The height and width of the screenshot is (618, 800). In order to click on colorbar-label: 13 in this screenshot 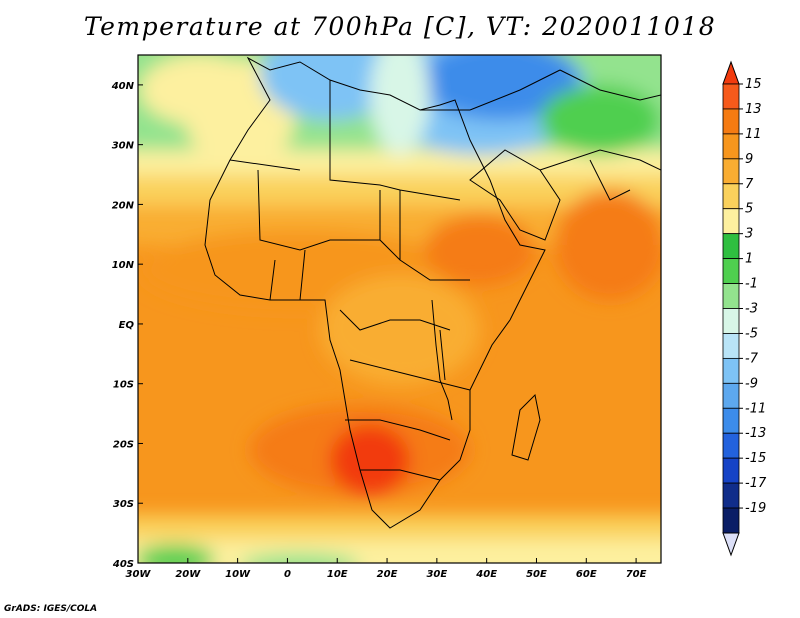, I will do `click(753, 109)`.